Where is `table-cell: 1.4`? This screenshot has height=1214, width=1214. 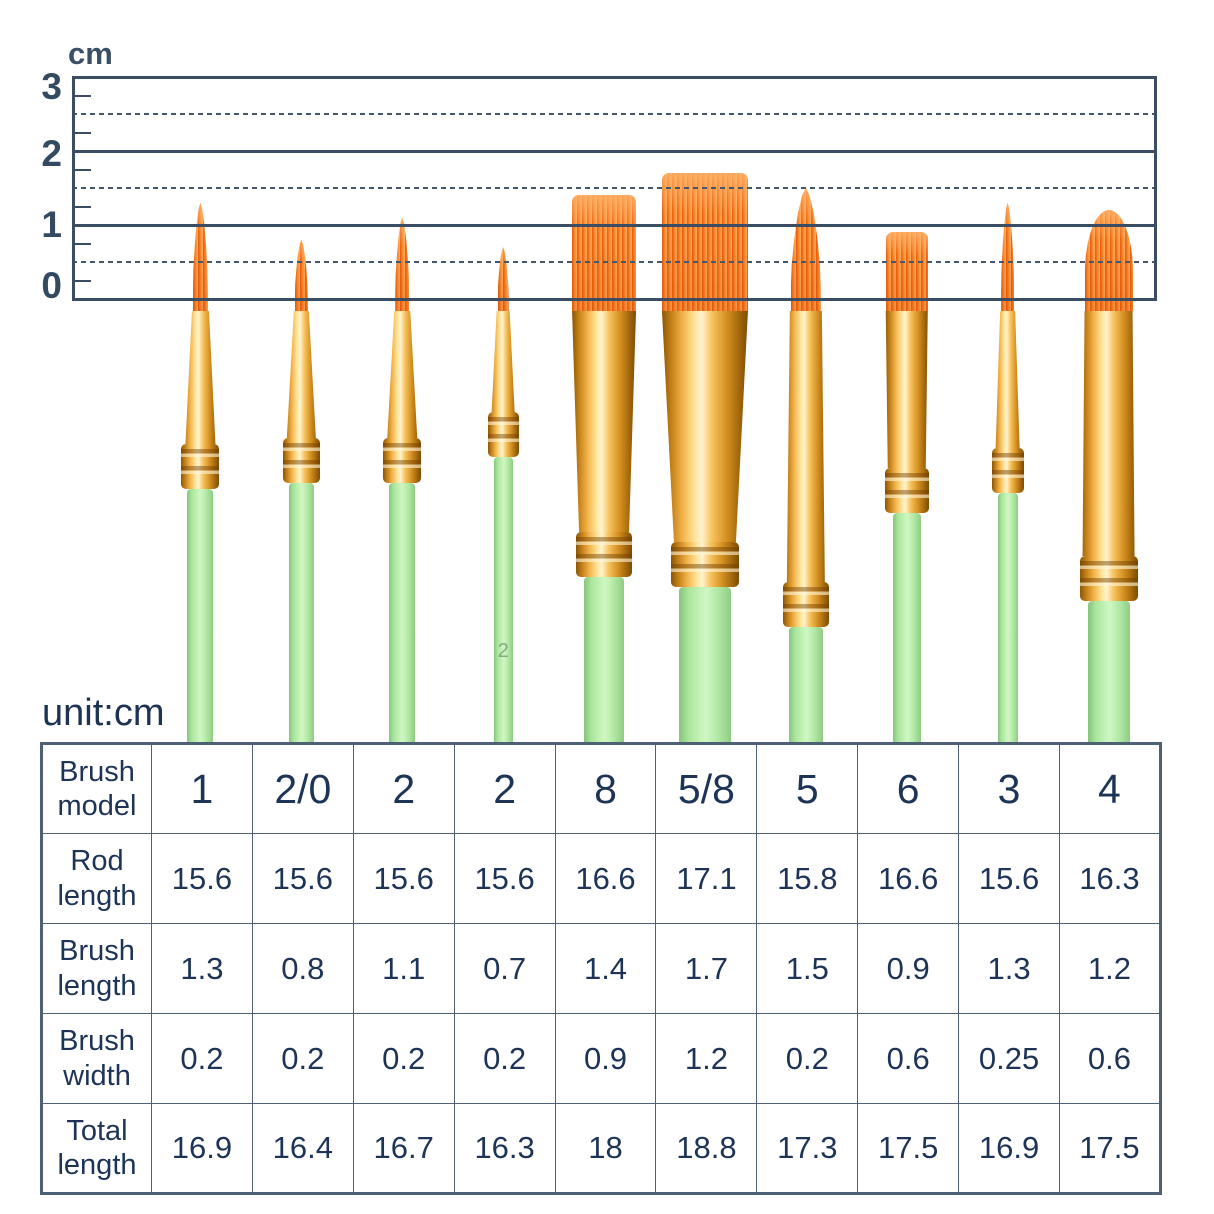
table-cell: 1.4 is located at coordinates (605, 968).